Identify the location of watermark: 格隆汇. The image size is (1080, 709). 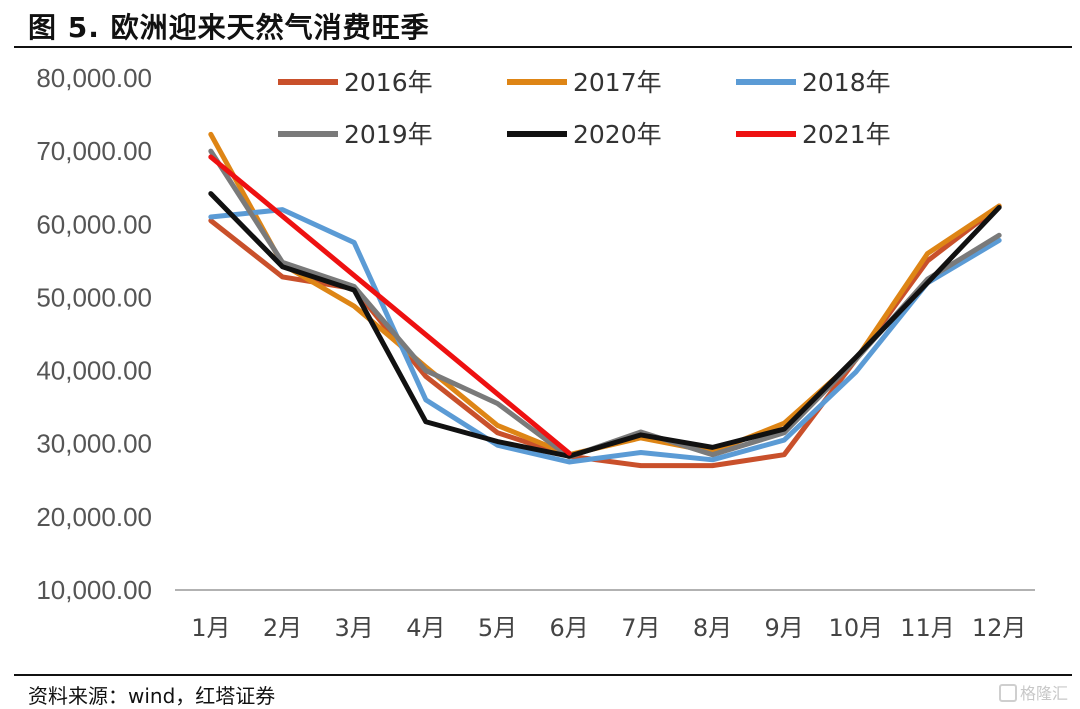
(1033, 692).